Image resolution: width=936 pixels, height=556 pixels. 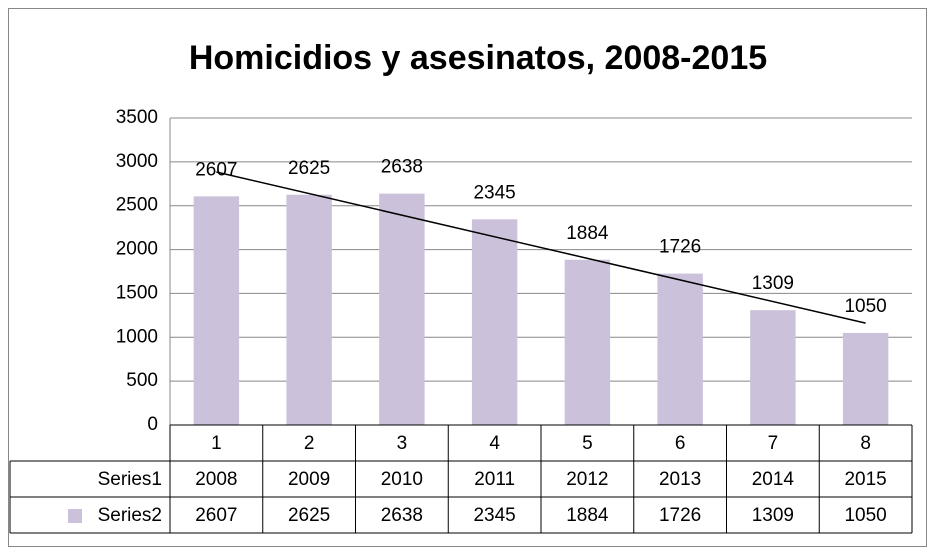 I want to click on y-tick-label: 0, so click(x=152, y=424).